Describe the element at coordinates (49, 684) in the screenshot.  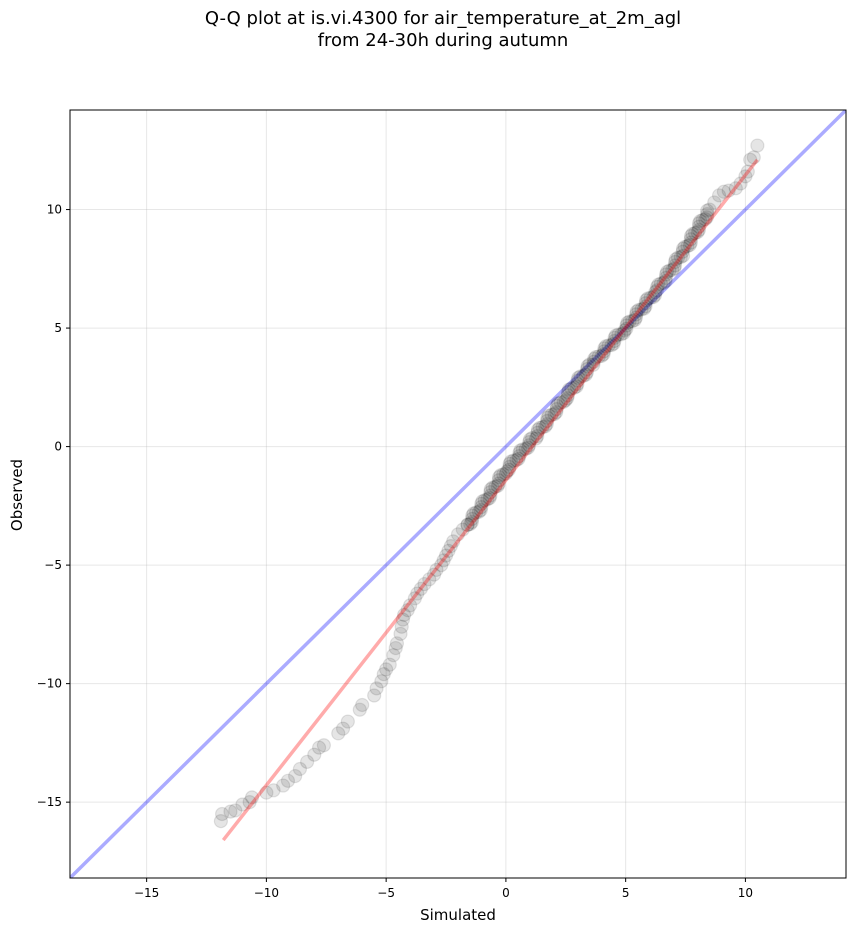
I see `y-tick-label: −10` at that location.